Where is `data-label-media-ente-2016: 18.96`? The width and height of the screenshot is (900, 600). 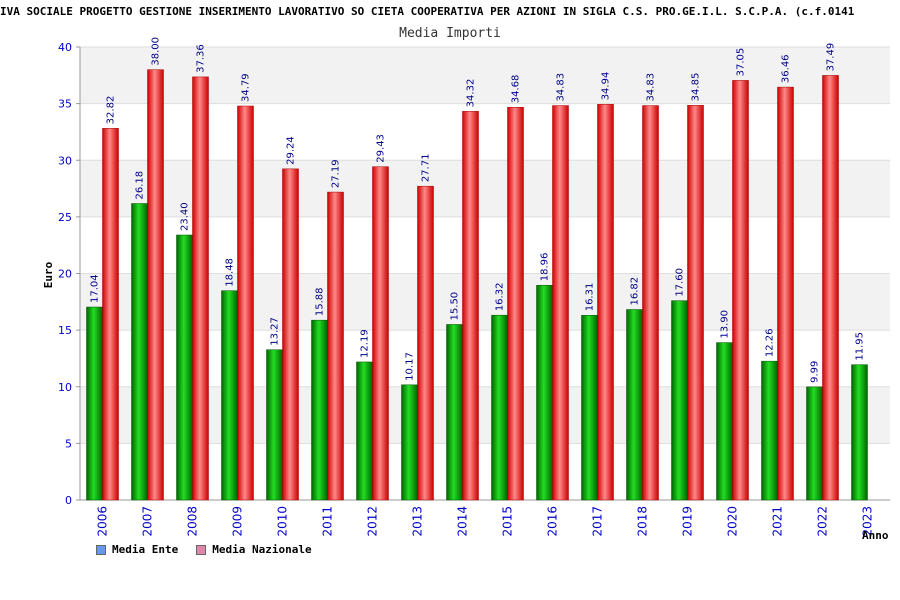
data-label-media-ente-2016: 18.96 is located at coordinates (545, 267).